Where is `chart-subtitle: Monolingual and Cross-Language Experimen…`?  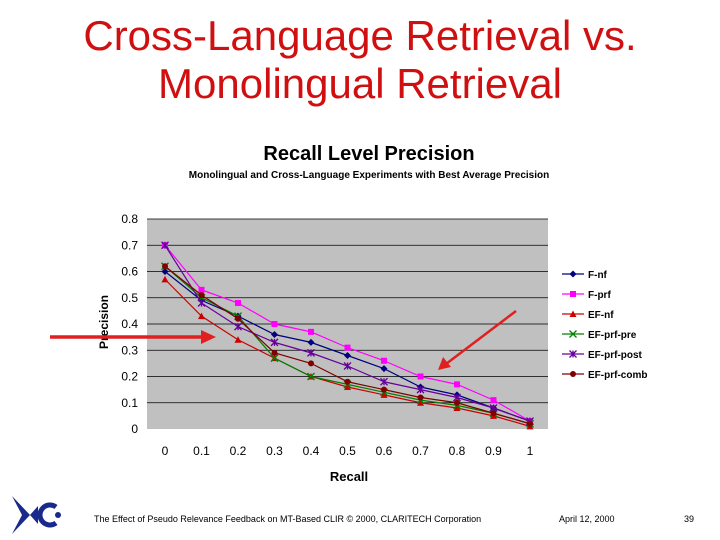
chart-subtitle: Monolingual and Cross-Language Experimen… is located at coordinates (369, 175).